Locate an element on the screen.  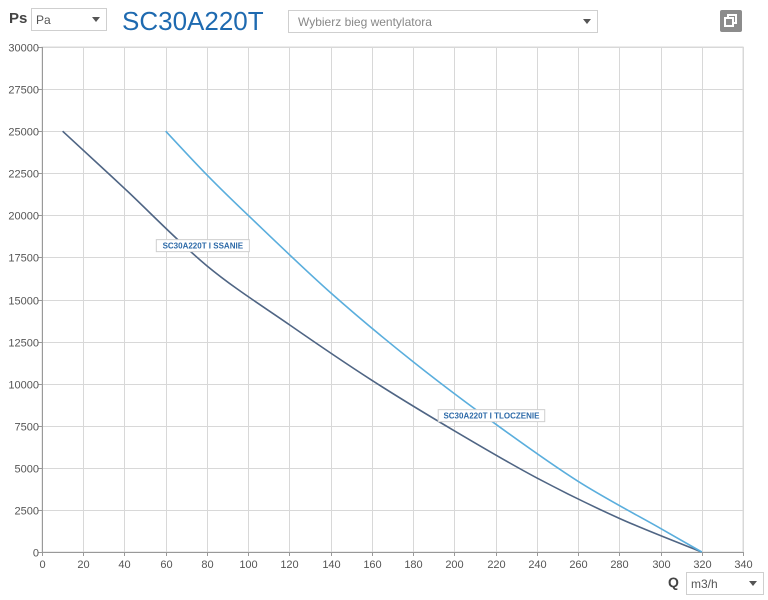
flow-unit-select: m3/h is located at coordinates (725, 583).